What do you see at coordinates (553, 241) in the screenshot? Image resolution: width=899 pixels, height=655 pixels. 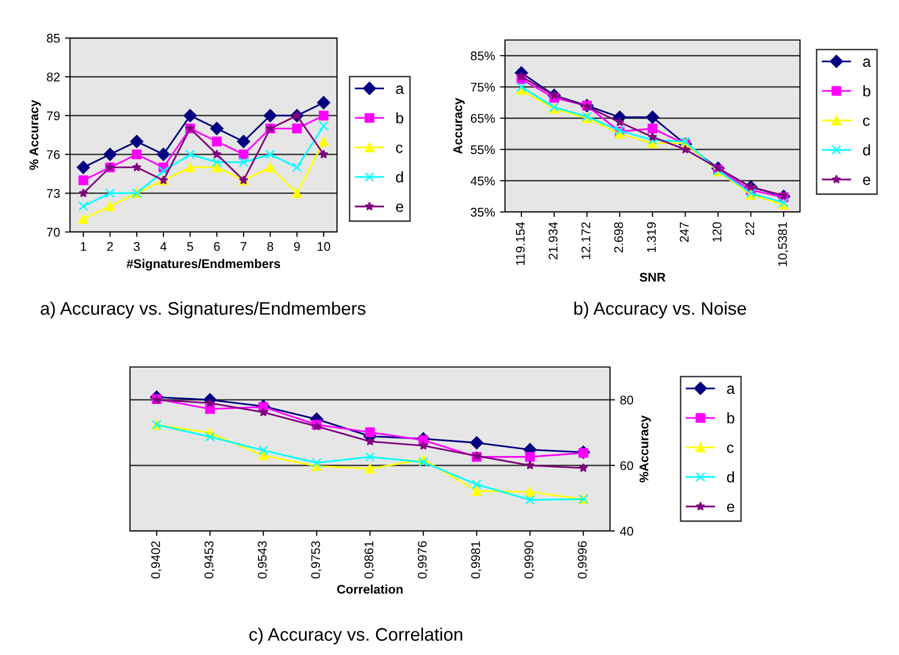 I see `x-tick-label: 21.934` at bounding box center [553, 241].